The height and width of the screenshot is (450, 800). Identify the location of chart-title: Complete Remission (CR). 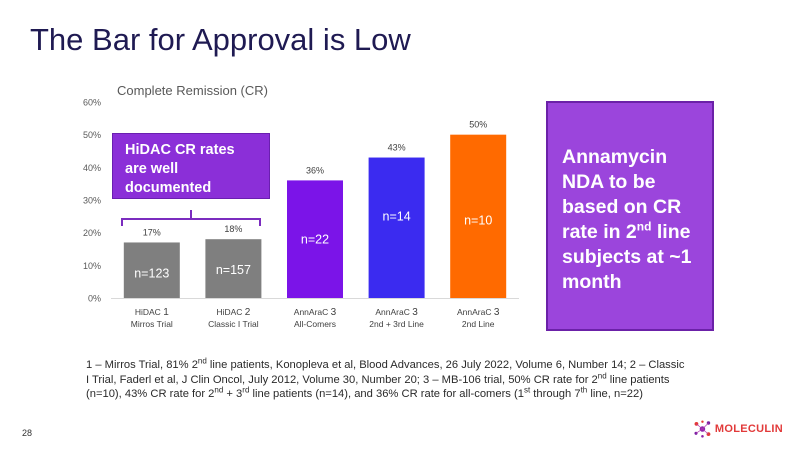
(192, 90).